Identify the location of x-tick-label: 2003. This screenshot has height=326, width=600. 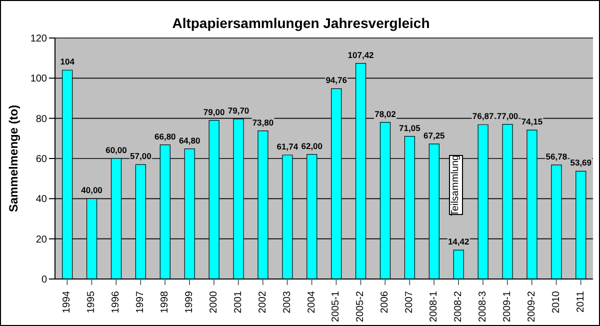
(287, 302).